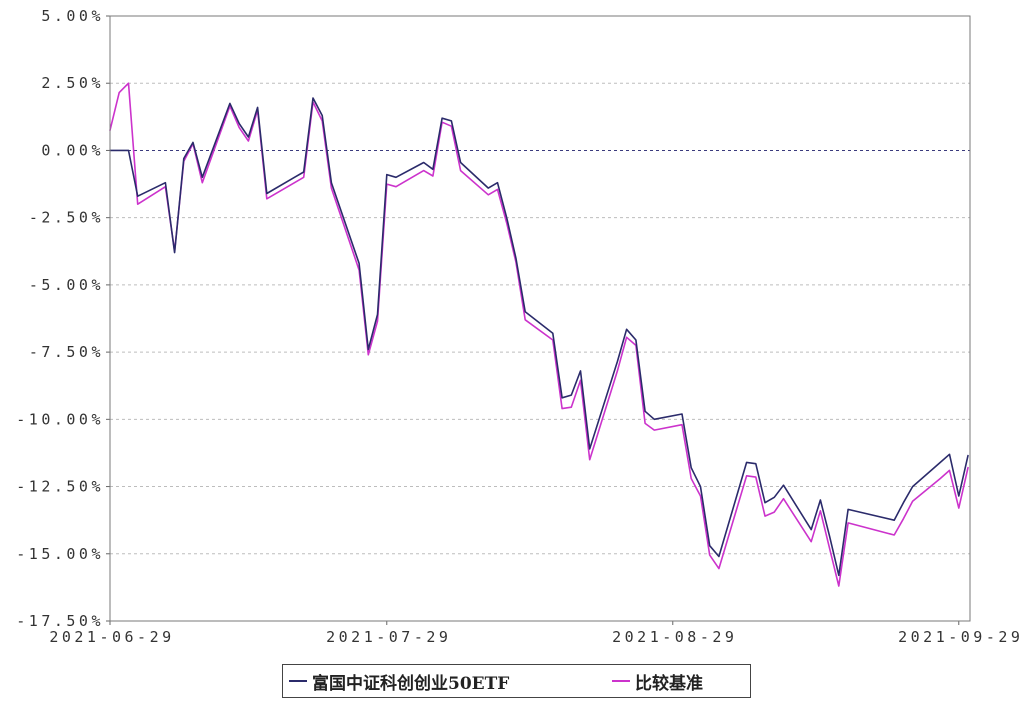 This screenshot has height=702, width=1034. What do you see at coordinates (669, 683) in the screenshot?
I see `legend-label-benchmark: 比较基准` at bounding box center [669, 683].